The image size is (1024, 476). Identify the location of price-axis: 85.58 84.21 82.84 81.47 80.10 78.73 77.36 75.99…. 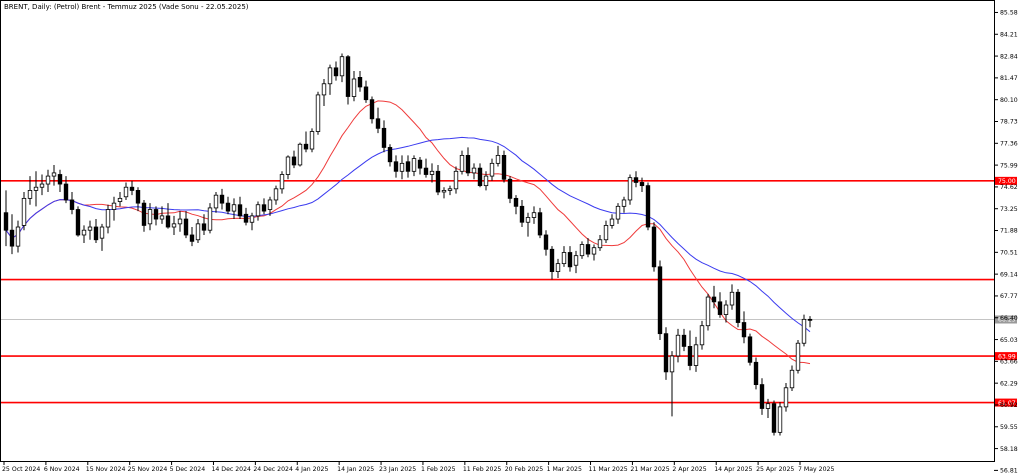
(1006, 242).